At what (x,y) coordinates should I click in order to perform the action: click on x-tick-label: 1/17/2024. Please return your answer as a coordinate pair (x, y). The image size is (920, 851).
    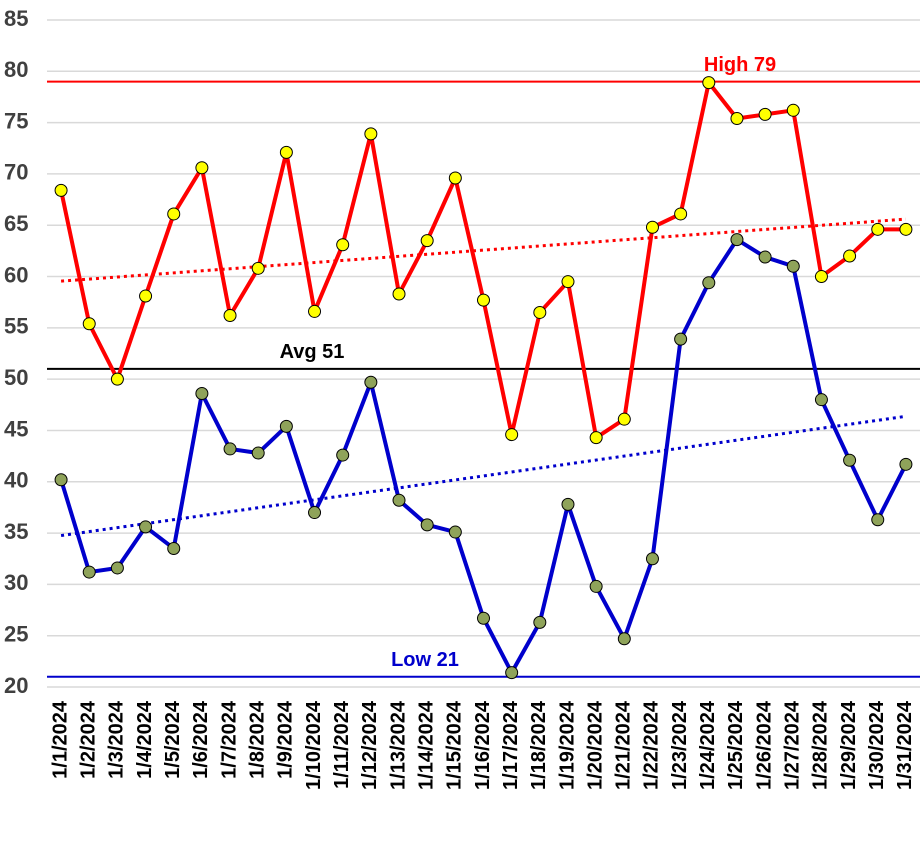
    Looking at the image, I should click on (511, 745).